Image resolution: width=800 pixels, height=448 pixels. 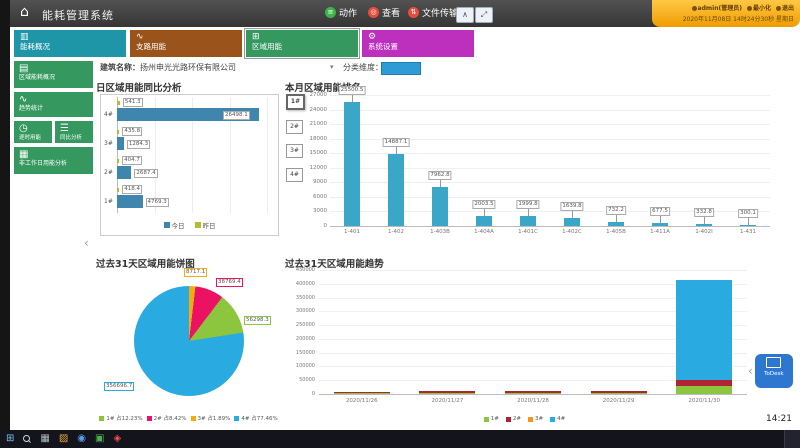 I want to click on pie-chart, so click(x=189, y=341).